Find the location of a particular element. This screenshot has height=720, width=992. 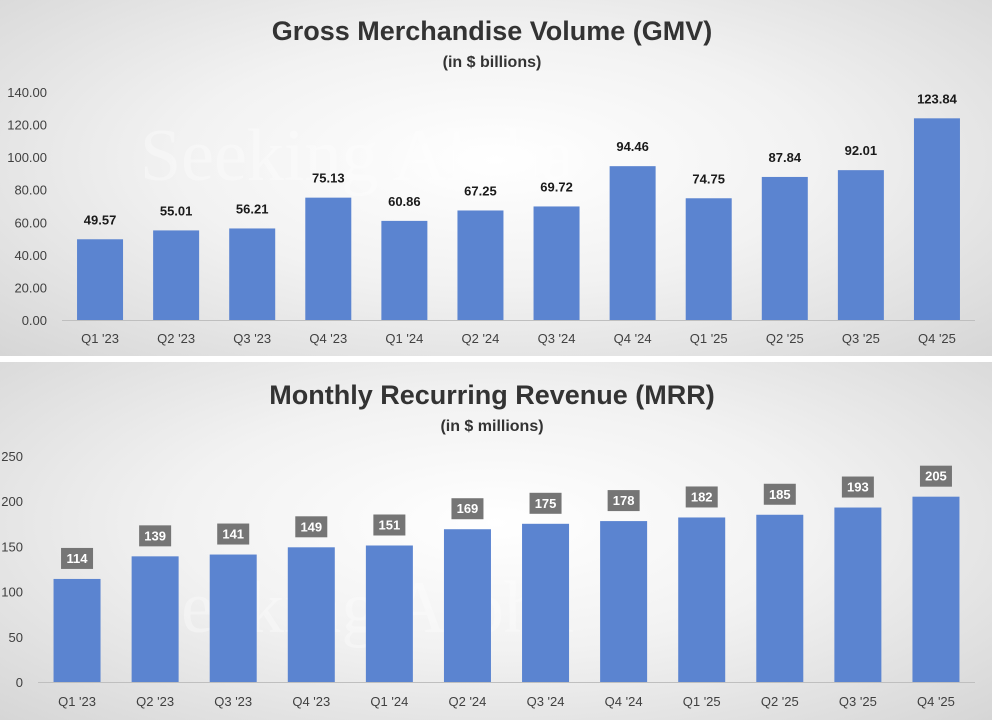

data-label: 175 is located at coordinates (546, 503).